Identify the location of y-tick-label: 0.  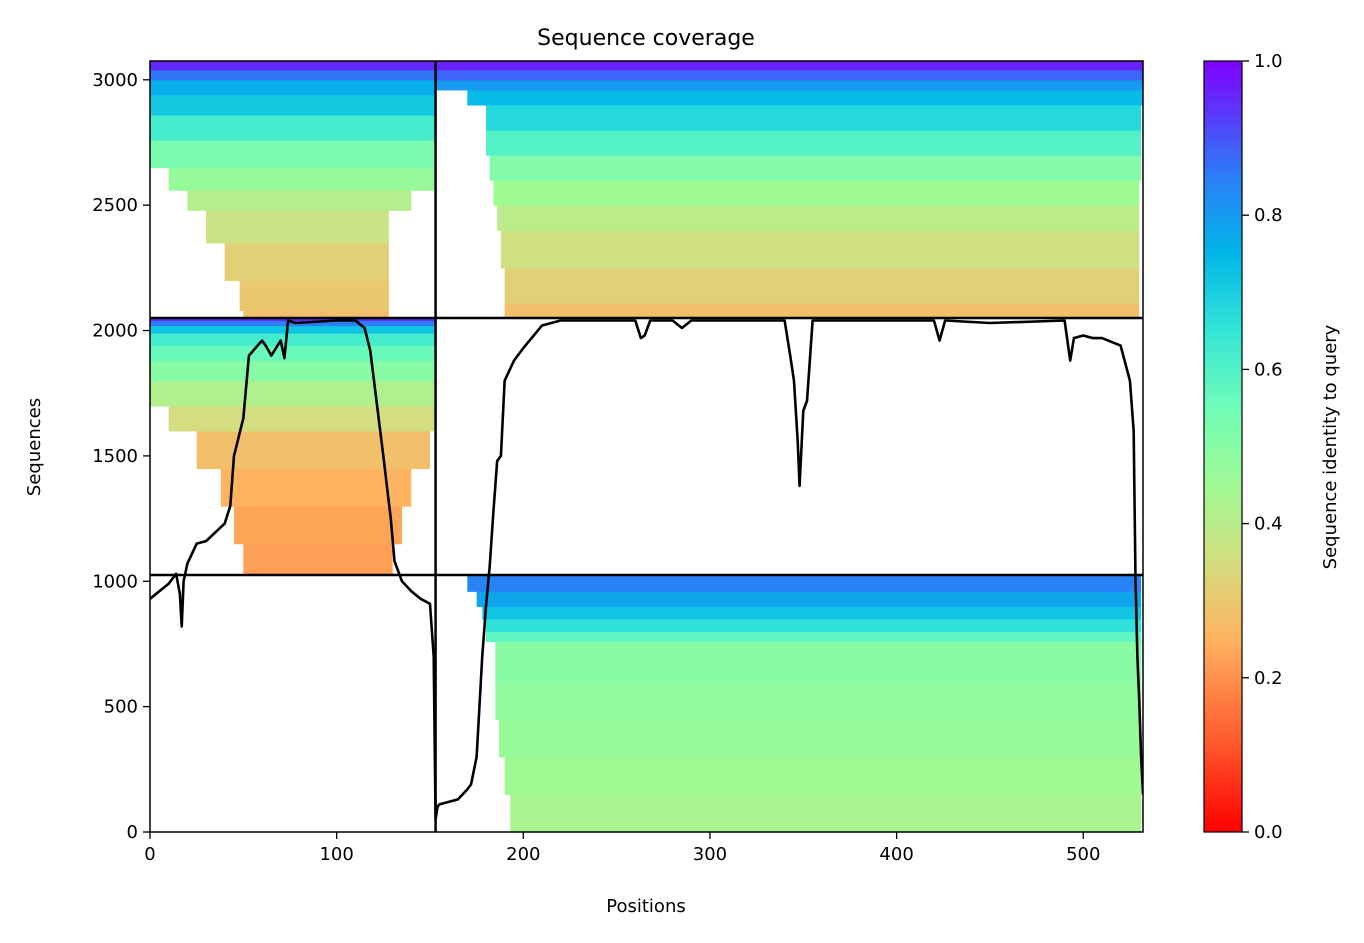
(132, 832).